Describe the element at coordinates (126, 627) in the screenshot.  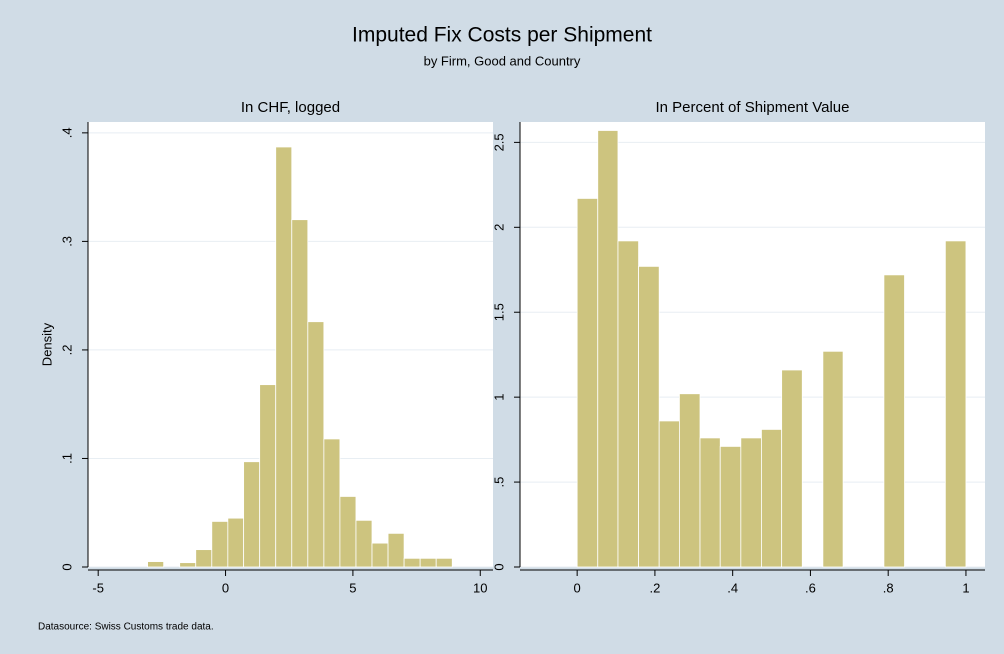
I see `note: Datasource: Swiss Customs trade data.` at that location.